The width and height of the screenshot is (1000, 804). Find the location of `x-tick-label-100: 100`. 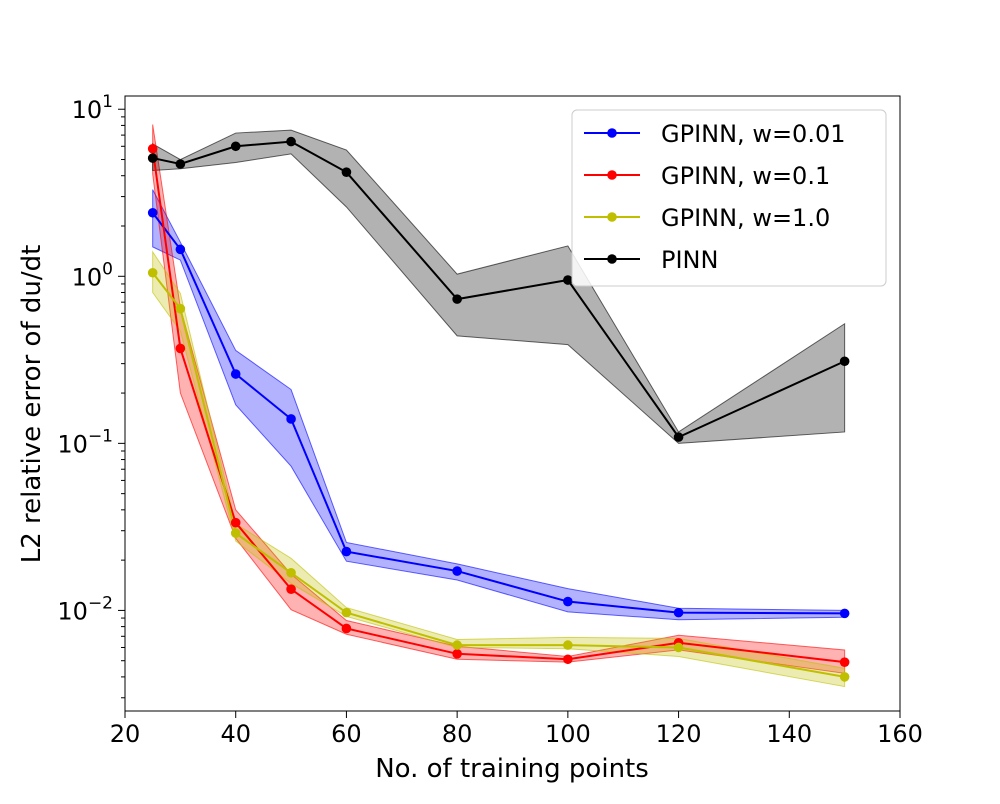

x-tick-label-100: 100 is located at coordinates (568, 734).